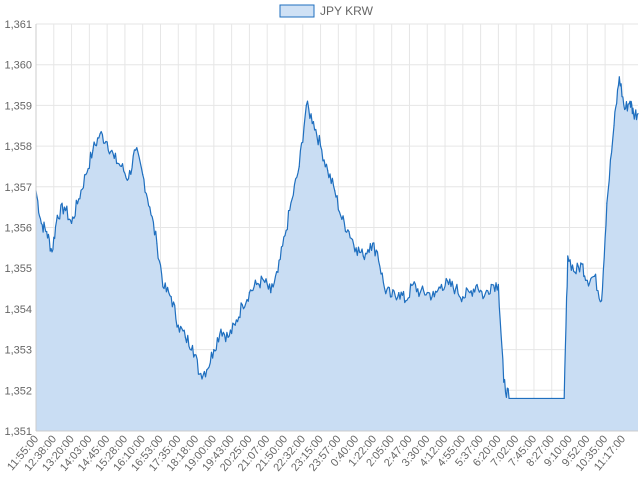 This screenshot has height=480, width=640. Describe the element at coordinates (18, 188) in the screenshot. I see `y-tick-label: 1,357` at that location.